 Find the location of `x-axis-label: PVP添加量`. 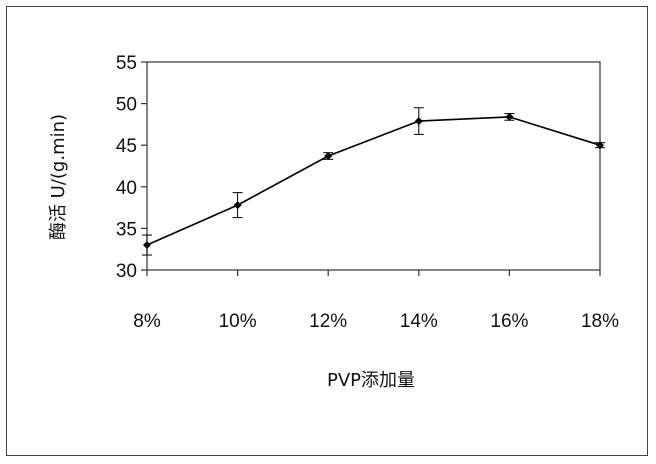

x-axis-label: PVP添加量 is located at coordinates (371, 380).